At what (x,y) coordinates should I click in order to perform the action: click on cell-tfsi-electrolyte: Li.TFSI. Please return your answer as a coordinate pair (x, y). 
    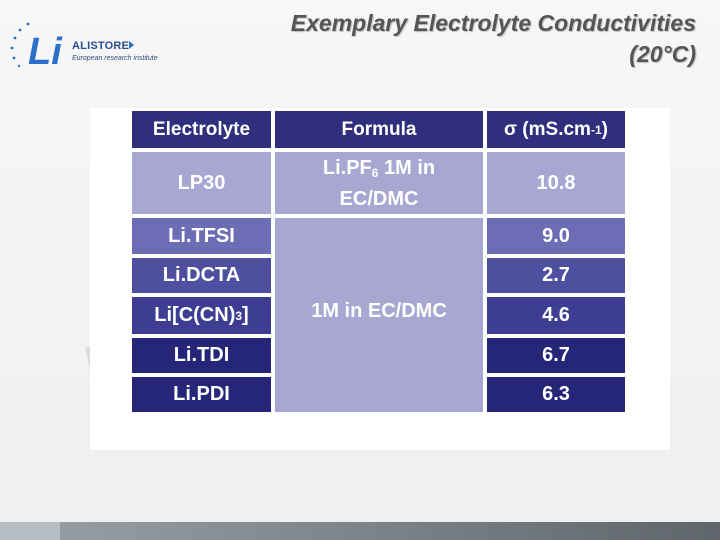
    Looking at the image, I should click on (201, 236).